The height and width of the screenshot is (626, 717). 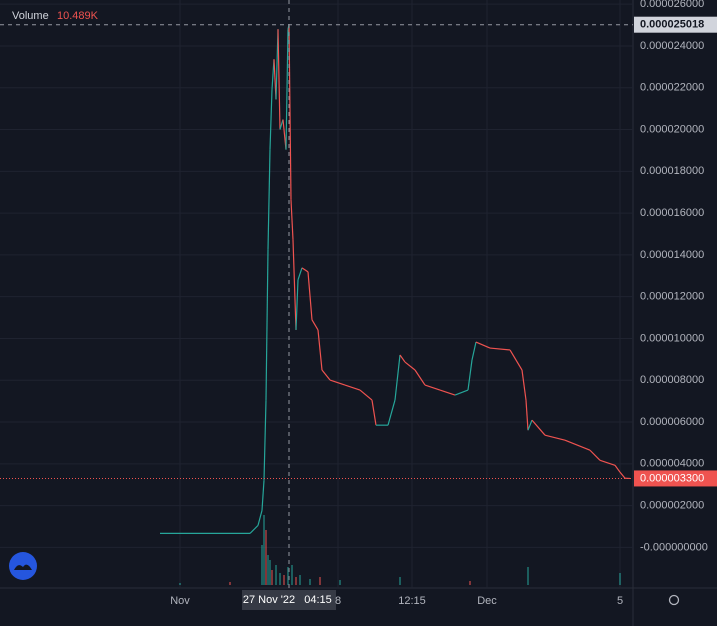 What do you see at coordinates (412, 601) in the screenshot?
I see `x-tick-label: 12:15` at bounding box center [412, 601].